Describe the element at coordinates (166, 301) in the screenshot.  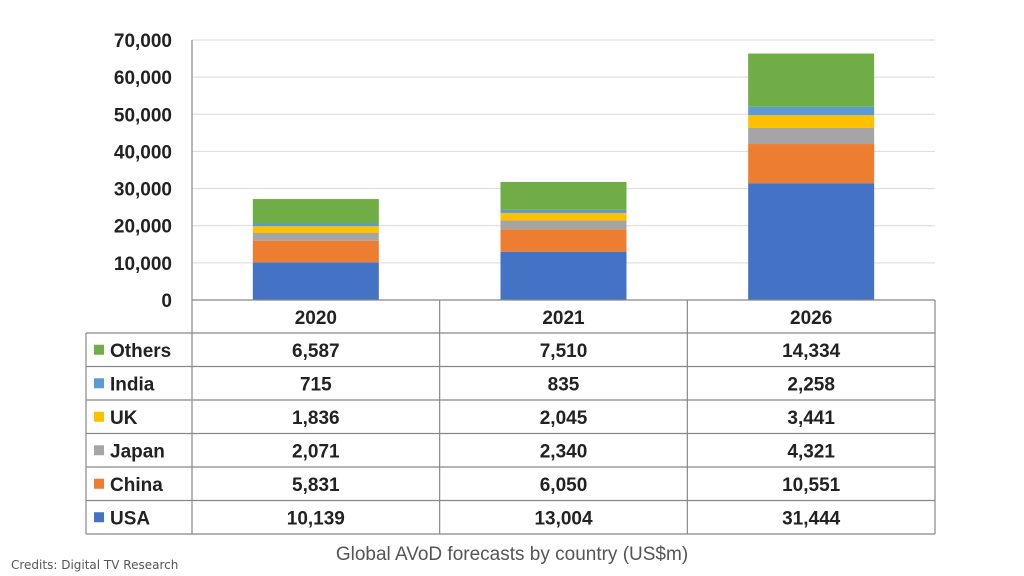
I see `y-tick-label: 0` at that location.